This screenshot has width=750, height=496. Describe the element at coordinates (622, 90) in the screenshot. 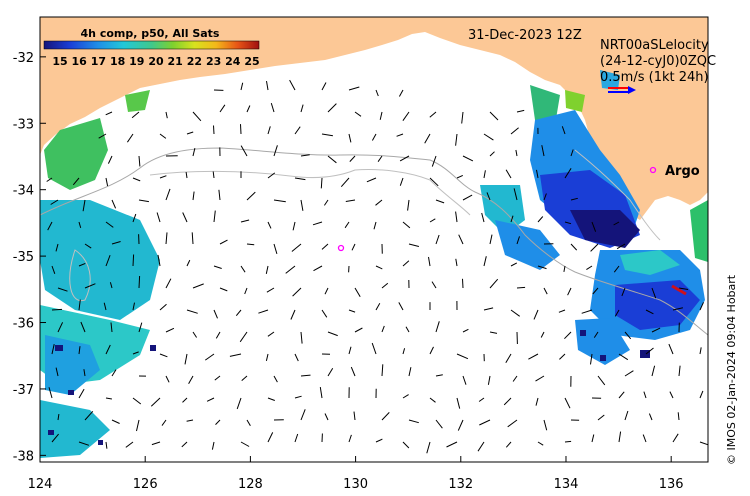

I see `scale-arrow` at that location.